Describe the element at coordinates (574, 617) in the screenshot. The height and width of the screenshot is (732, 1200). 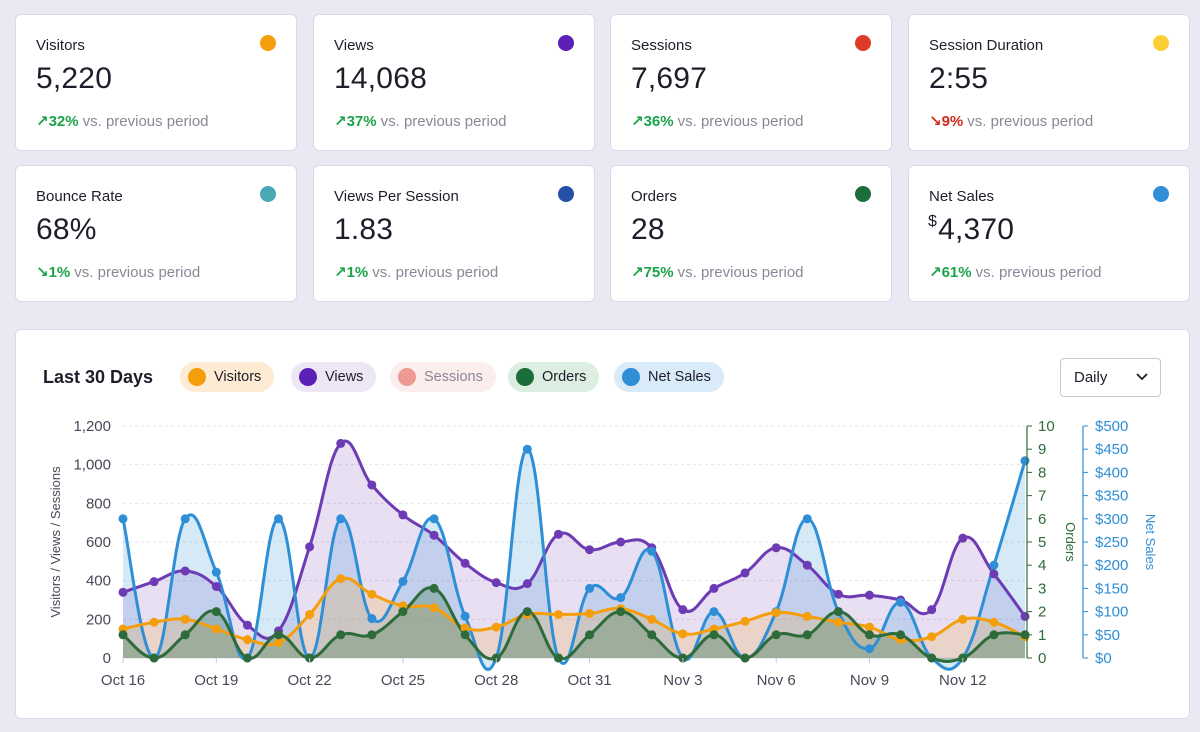
I see `area-visitors` at that location.